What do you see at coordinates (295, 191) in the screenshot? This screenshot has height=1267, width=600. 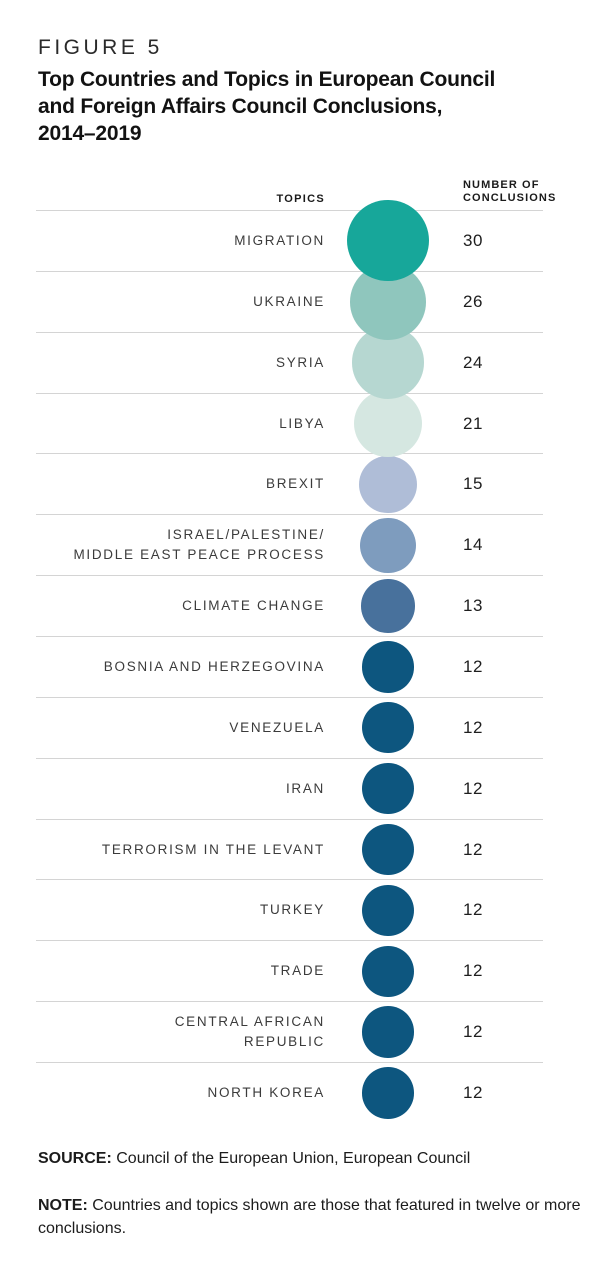 I see `column-headers: TOPICS NUMBER OF CONCLUSIONS` at bounding box center [295, 191].